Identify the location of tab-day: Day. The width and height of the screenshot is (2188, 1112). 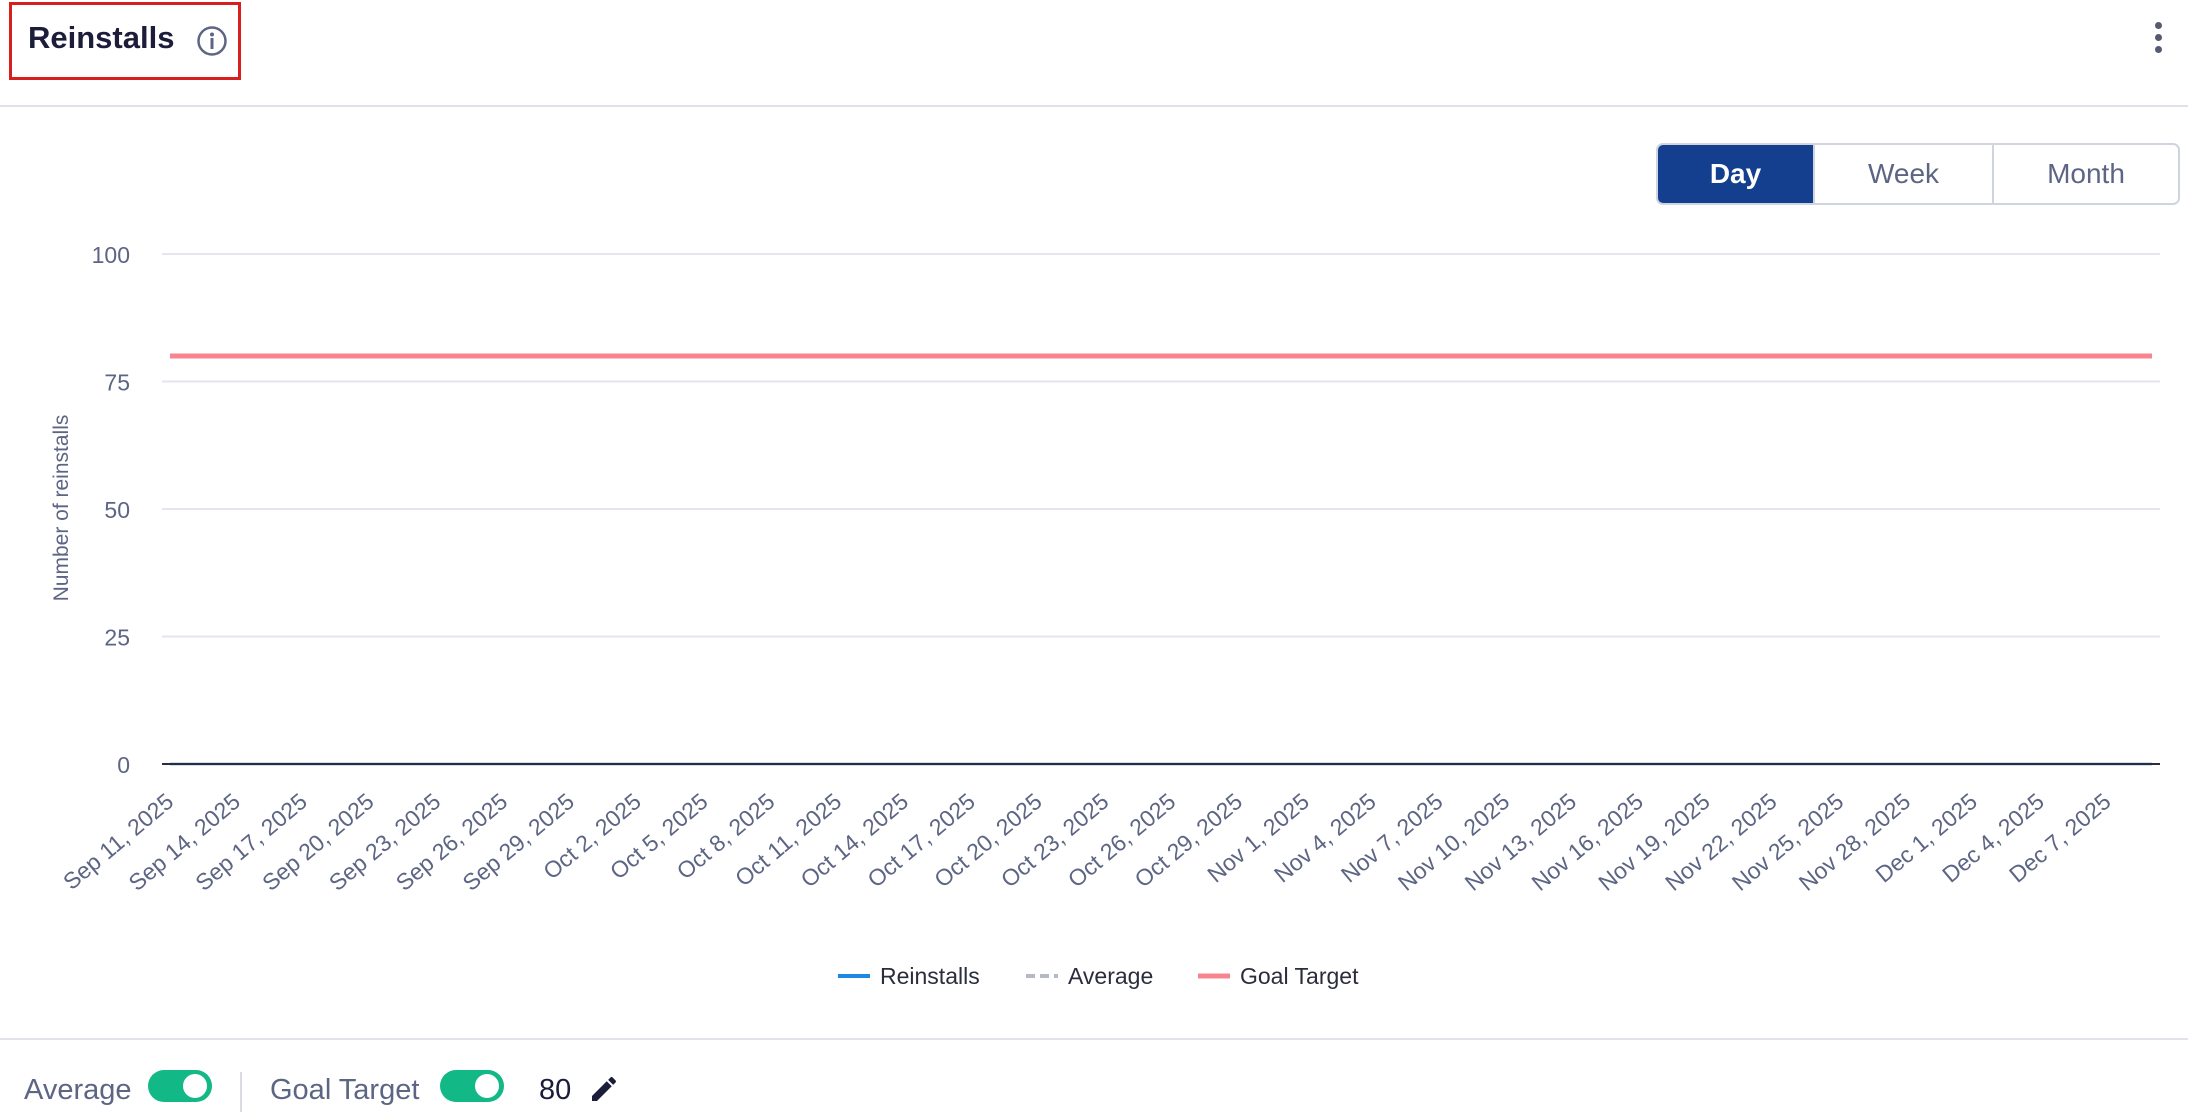
(1735, 174).